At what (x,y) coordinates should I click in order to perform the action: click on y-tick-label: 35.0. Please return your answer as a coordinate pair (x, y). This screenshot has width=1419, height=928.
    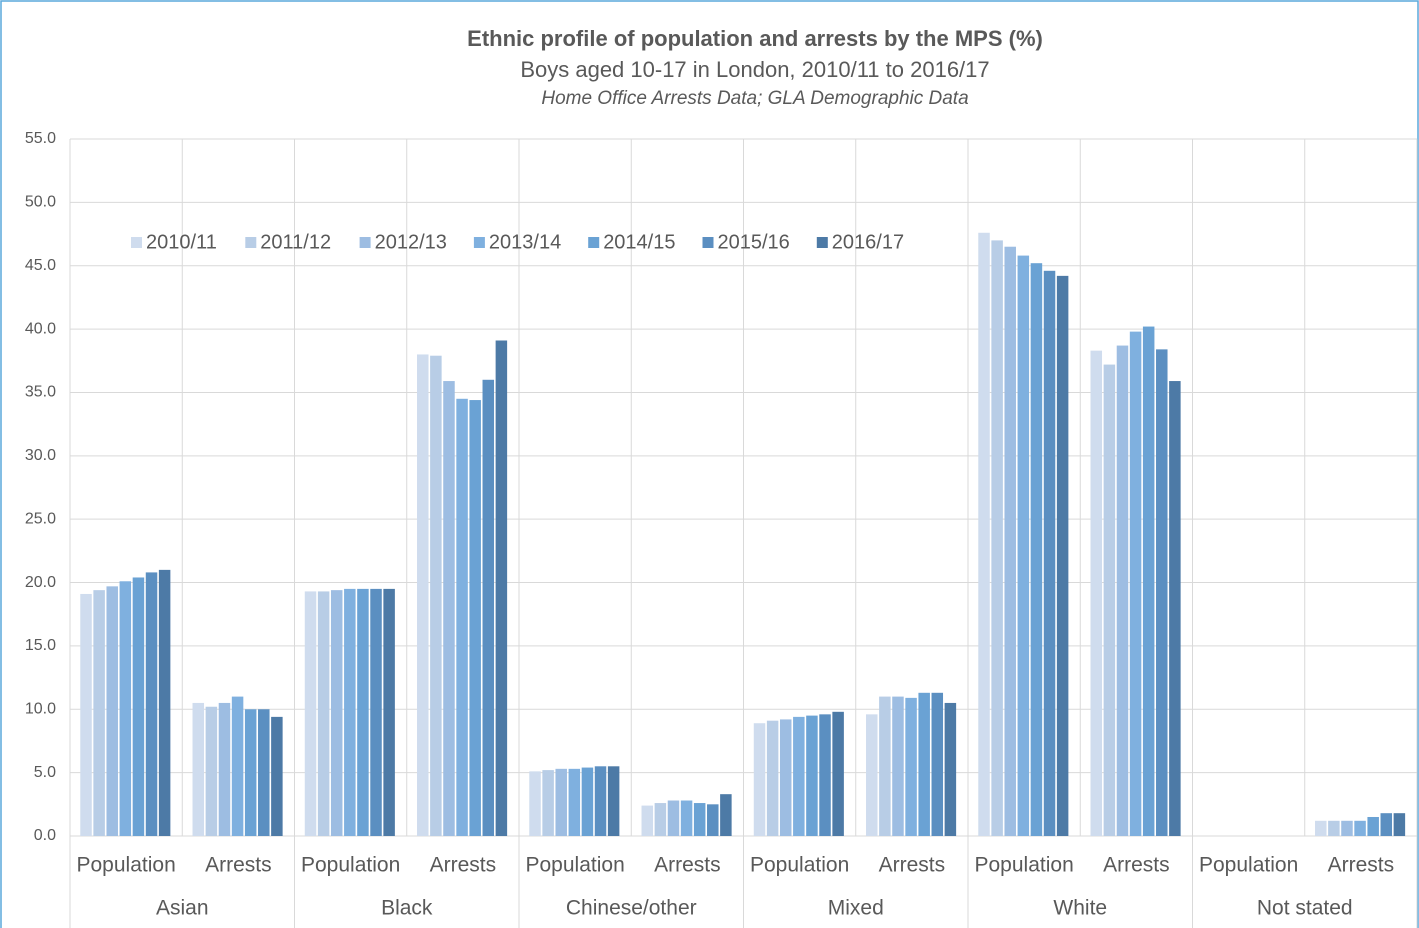
    Looking at the image, I should click on (40, 392).